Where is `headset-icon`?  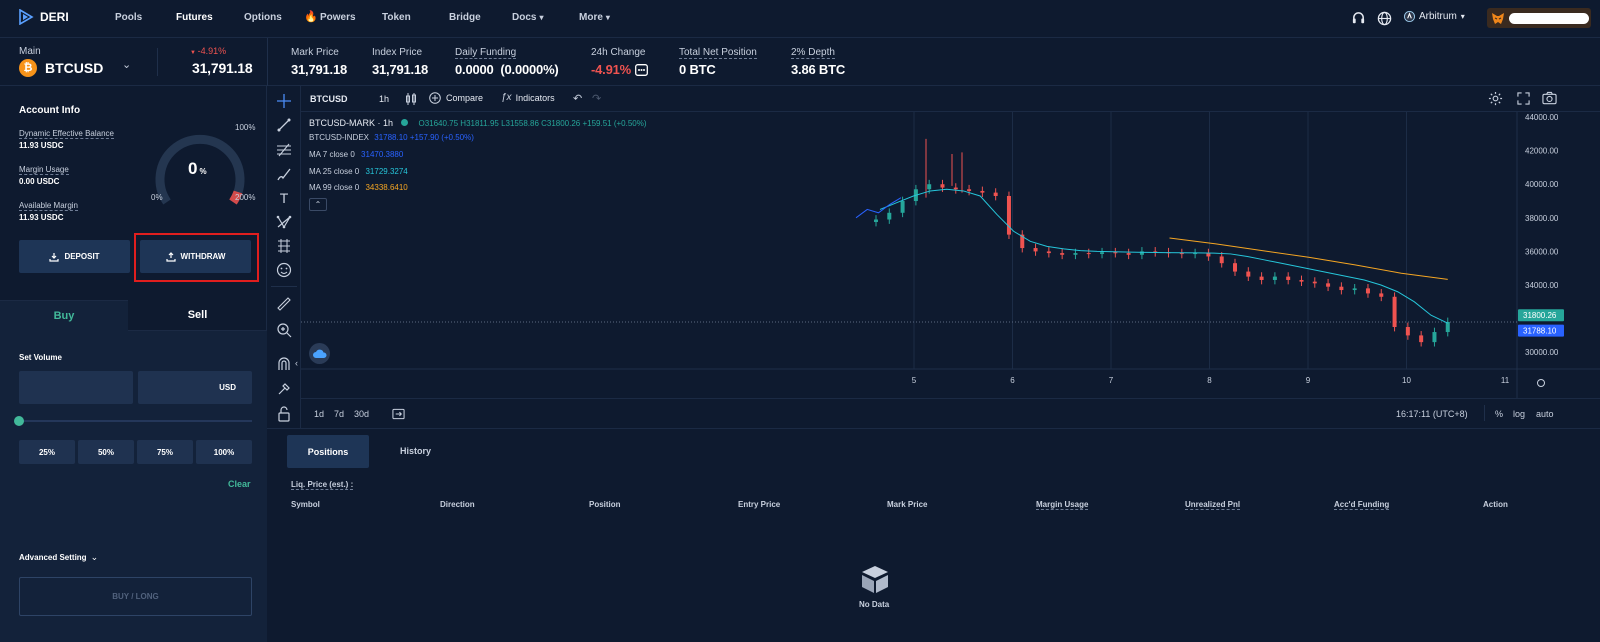
headset-icon is located at coordinates (1358, 18).